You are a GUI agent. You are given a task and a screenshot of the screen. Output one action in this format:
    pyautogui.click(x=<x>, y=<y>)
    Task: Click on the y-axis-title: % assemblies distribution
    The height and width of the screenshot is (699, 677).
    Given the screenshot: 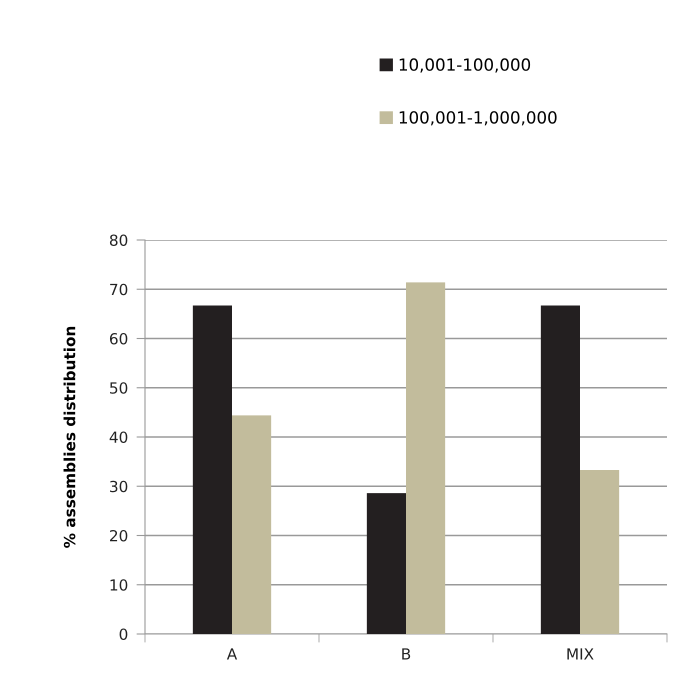 What is the action you would take?
    pyautogui.click(x=70, y=437)
    